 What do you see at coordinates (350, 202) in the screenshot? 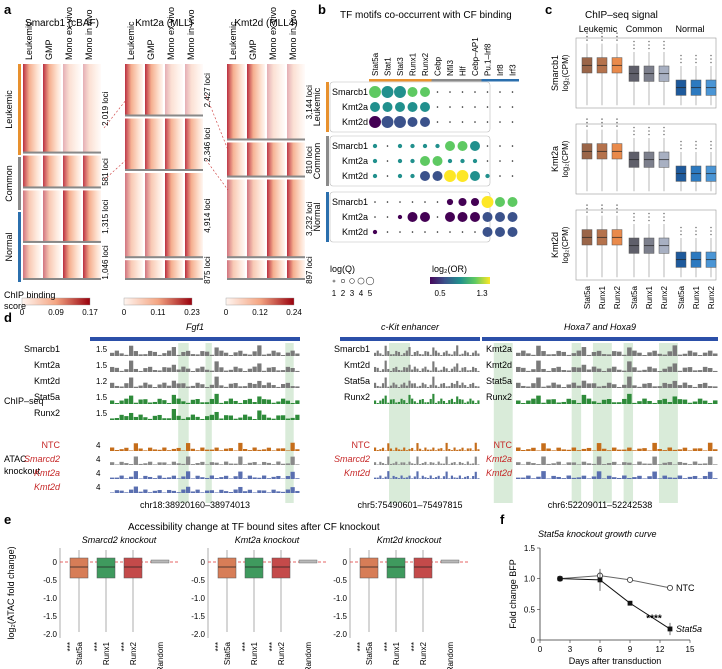
I see `row-label: Smarcb1` at bounding box center [350, 202].